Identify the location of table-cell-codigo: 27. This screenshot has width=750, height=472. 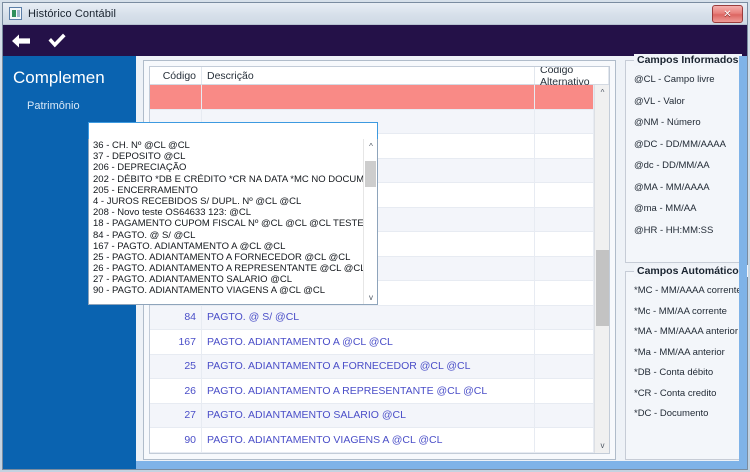
(176, 415).